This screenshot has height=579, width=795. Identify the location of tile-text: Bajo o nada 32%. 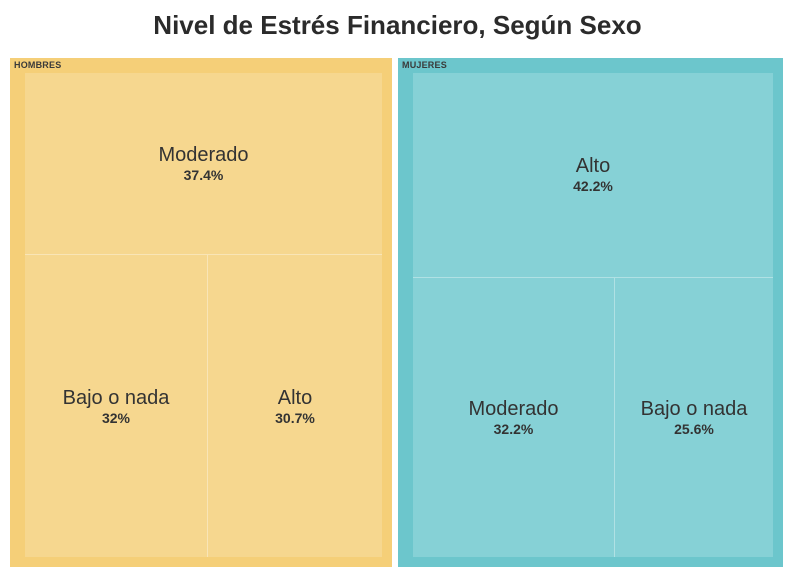
(116, 407).